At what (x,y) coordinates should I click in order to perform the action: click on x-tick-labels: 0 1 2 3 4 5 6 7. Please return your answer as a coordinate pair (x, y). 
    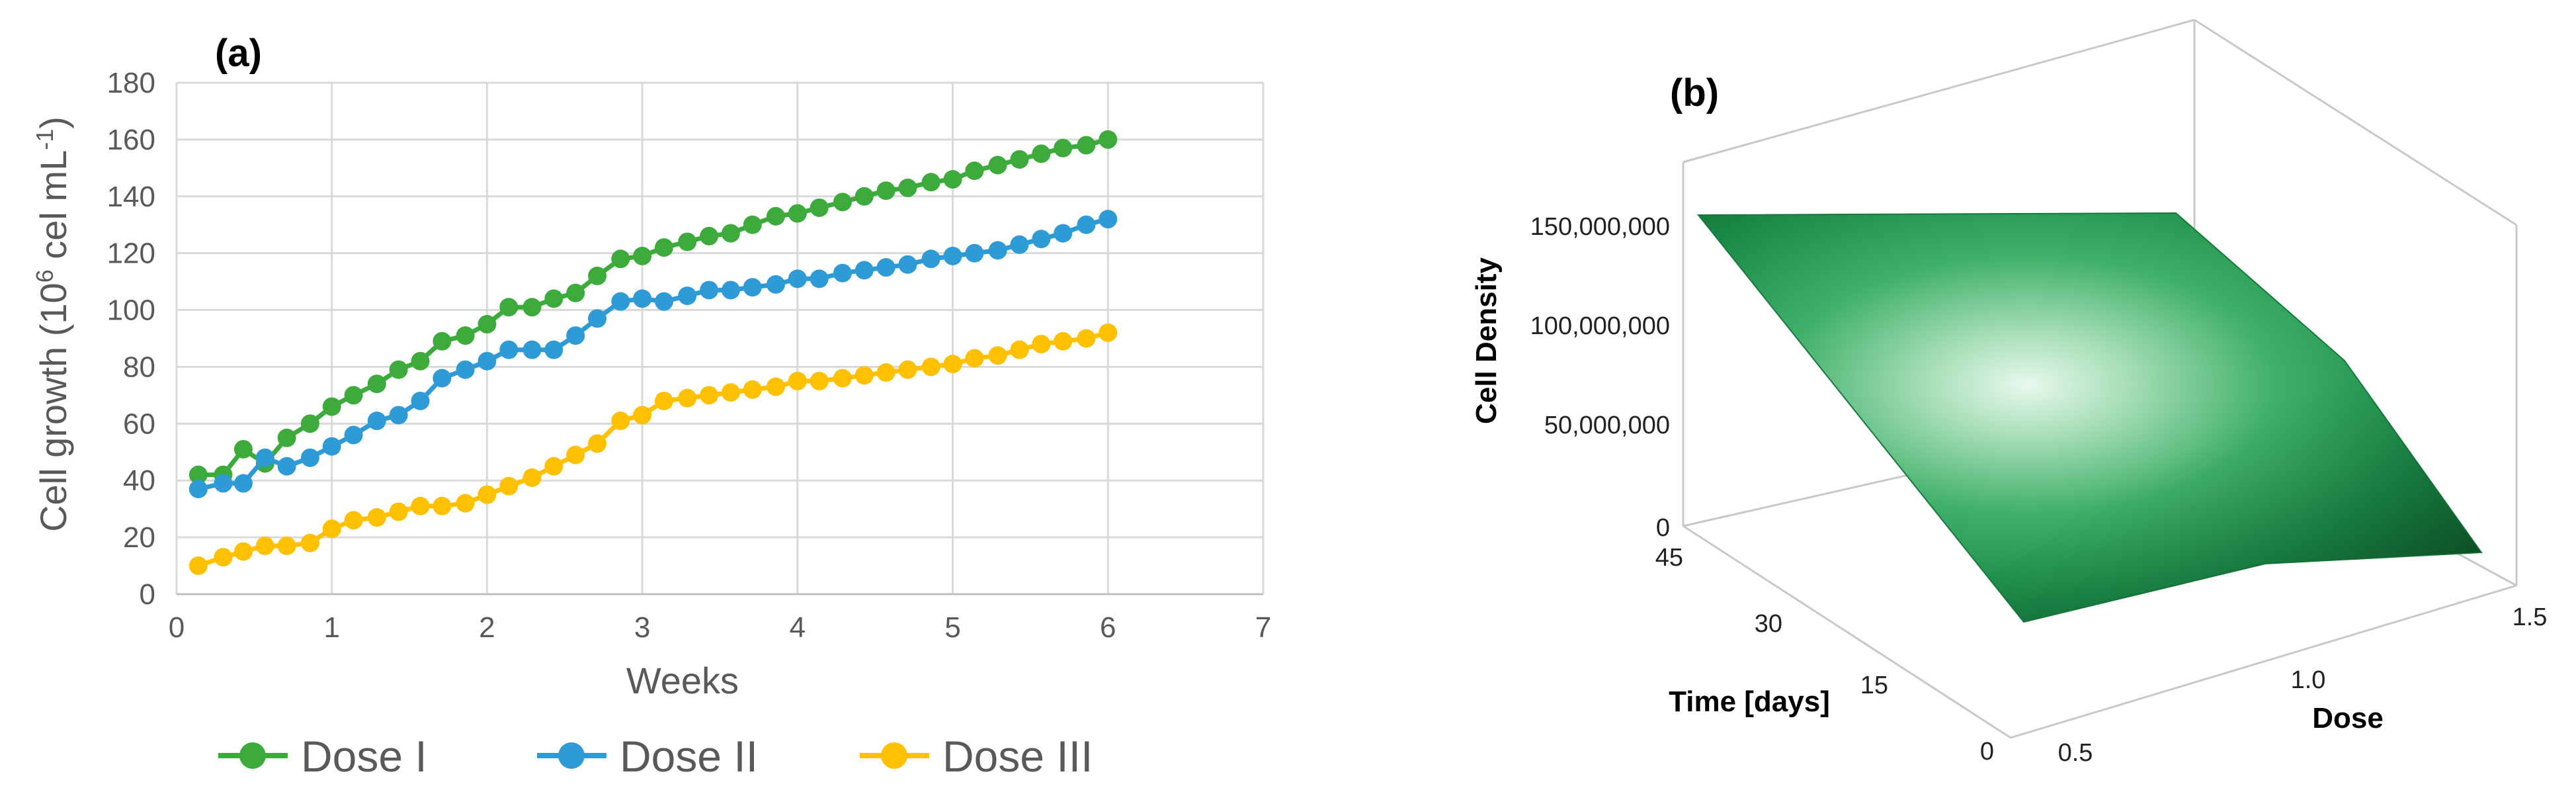
    Looking at the image, I should click on (720, 628).